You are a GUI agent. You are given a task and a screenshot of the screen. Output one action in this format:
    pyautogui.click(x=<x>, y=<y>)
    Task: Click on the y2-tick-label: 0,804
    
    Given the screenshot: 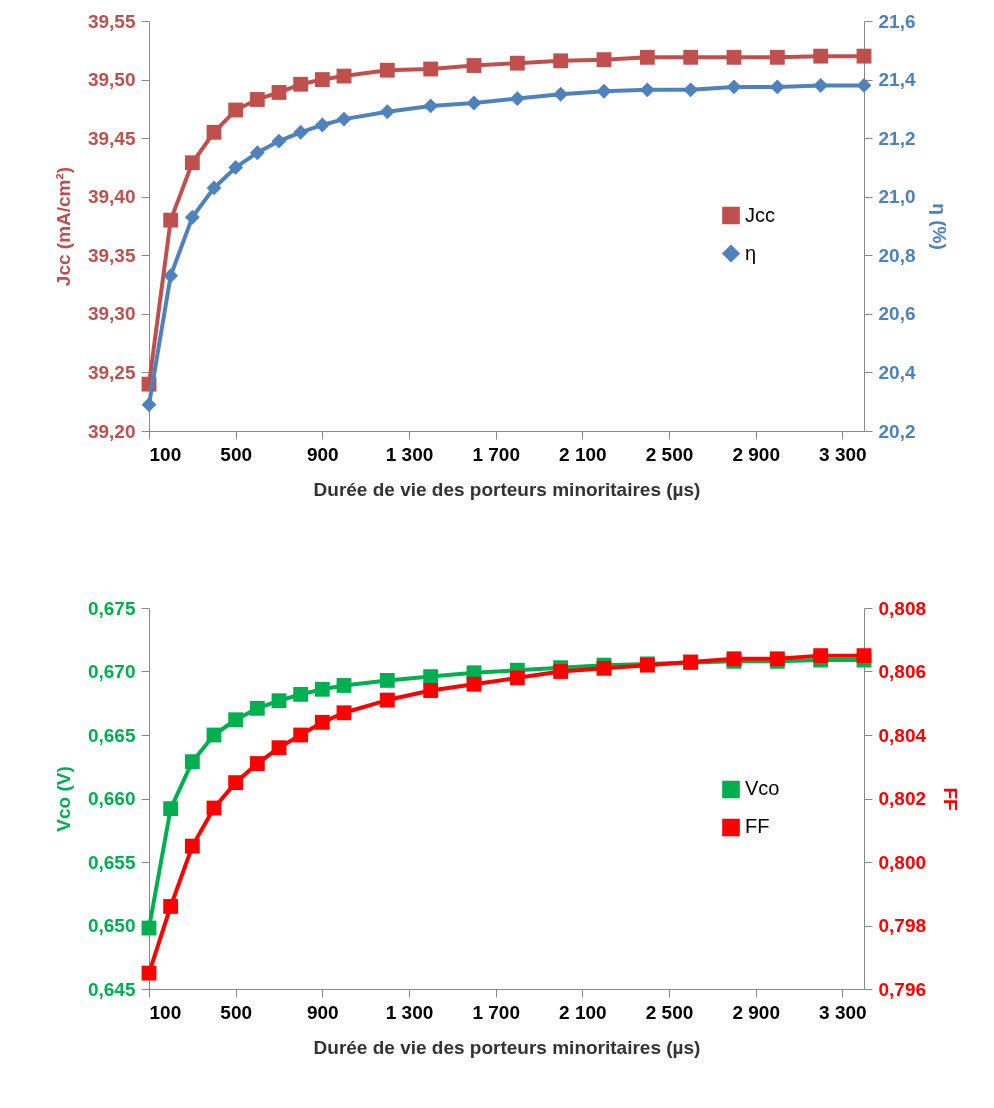 What is the action you would take?
    pyautogui.click(x=902, y=735)
    